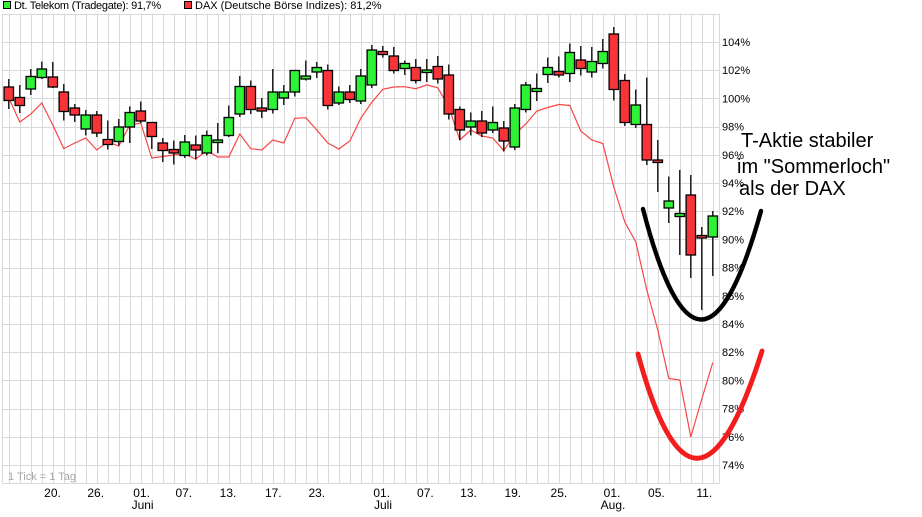 This screenshot has width=922, height=517. I want to click on svg-text: 26., so click(95, 493).